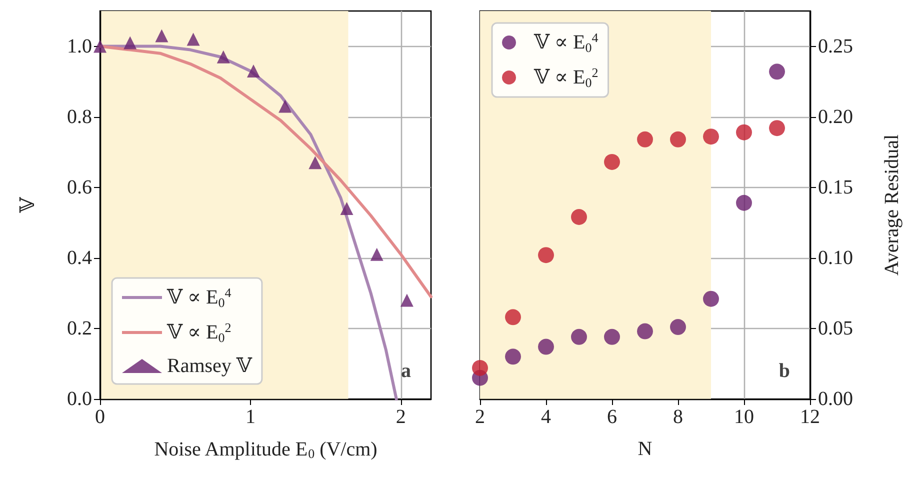 This screenshot has height=477, width=911. I want to click on x-tick-label: 4, so click(546, 417).